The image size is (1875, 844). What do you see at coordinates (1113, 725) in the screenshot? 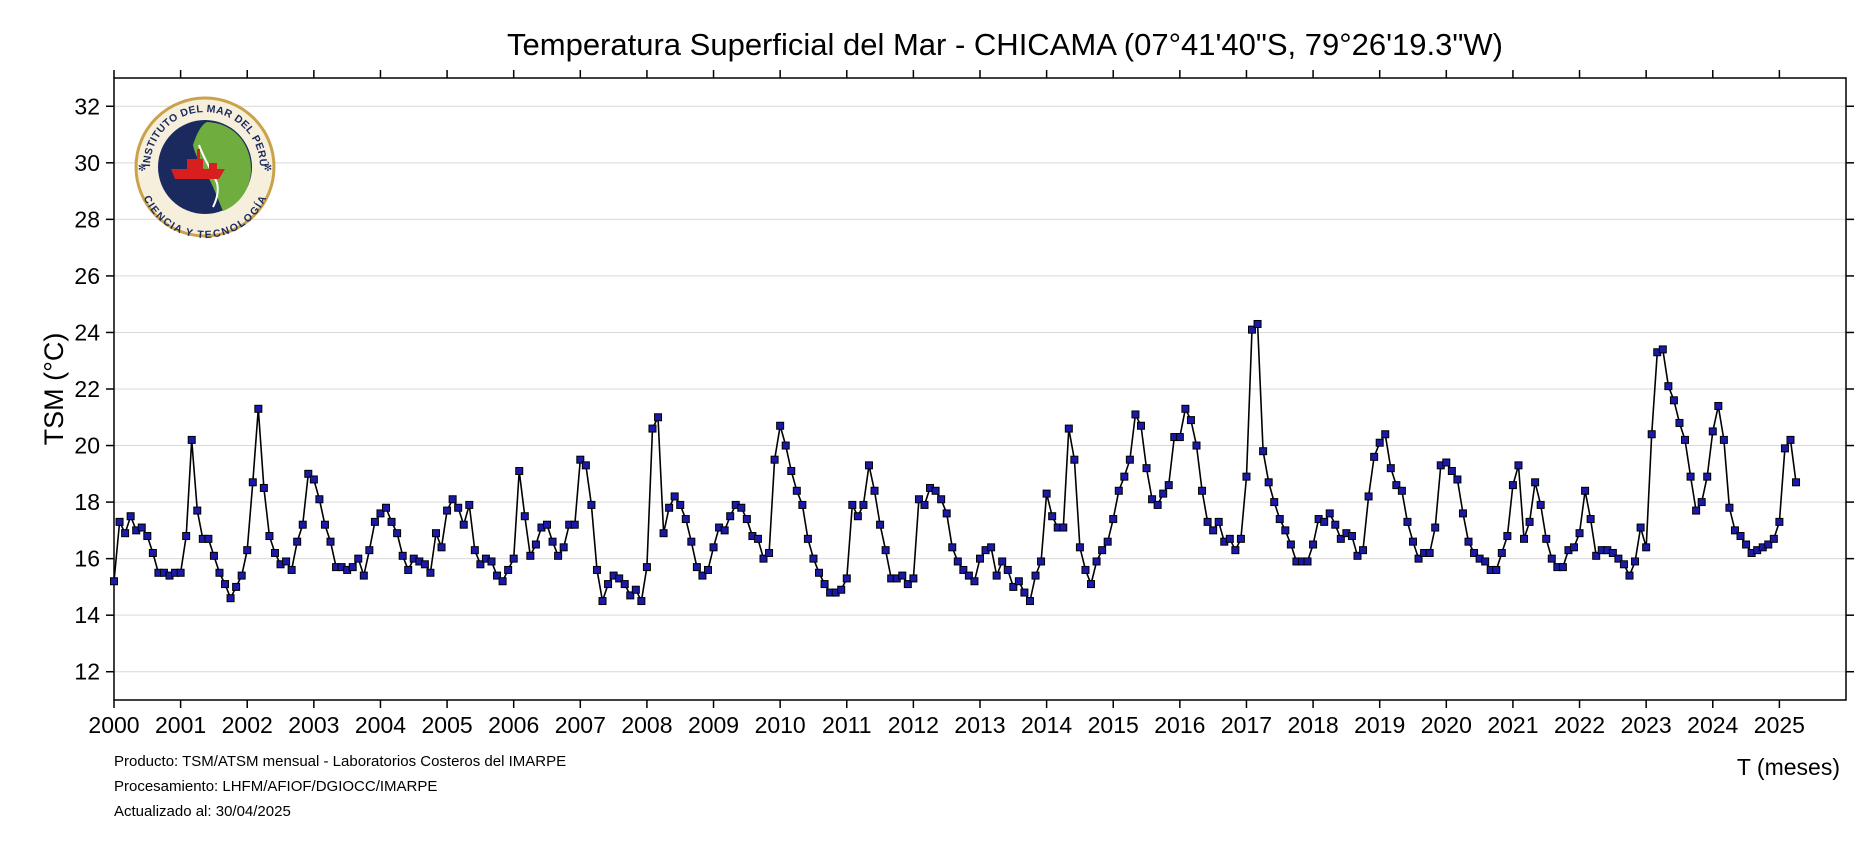
I see `x-tick-label: 2015` at bounding box center [1113, 725].